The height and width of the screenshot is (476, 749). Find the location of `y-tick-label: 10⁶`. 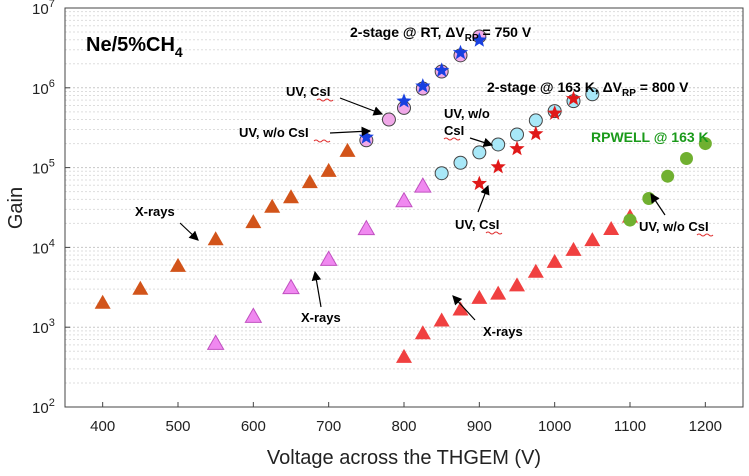

y-tick-label: 10⁶ is located at coordinates (43, 88).